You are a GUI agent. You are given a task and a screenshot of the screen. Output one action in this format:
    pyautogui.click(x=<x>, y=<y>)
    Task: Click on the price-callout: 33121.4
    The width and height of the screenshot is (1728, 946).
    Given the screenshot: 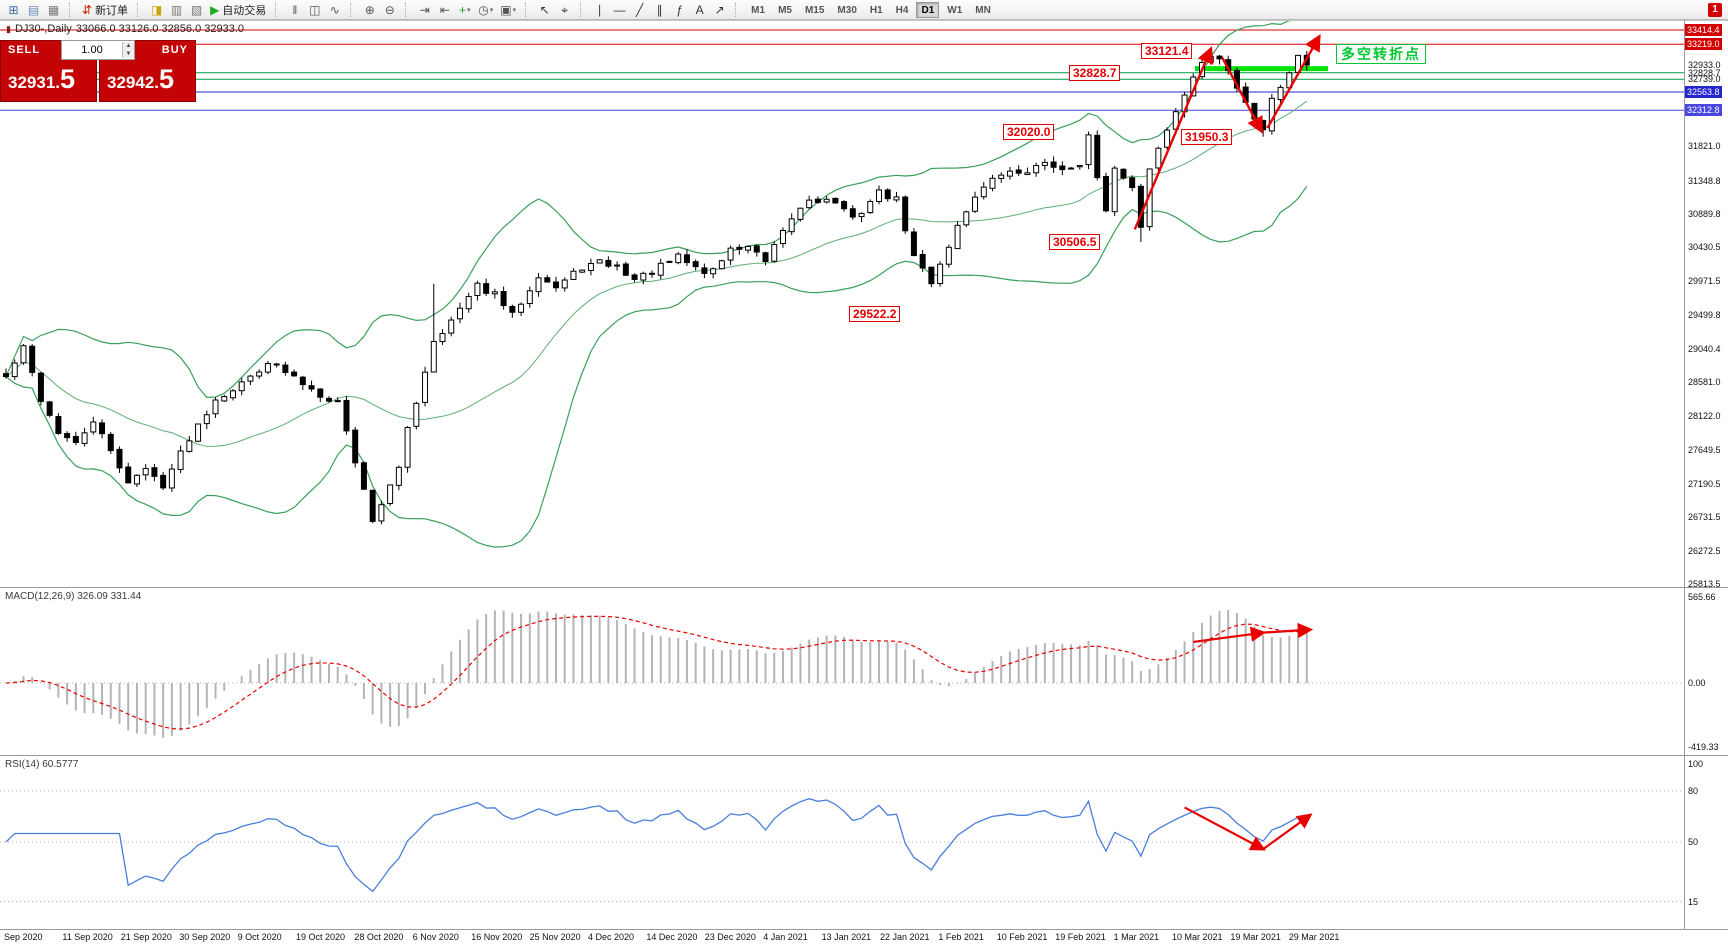 What is the action you would take?
    pyautogui.click(x=1167, y=51)
    